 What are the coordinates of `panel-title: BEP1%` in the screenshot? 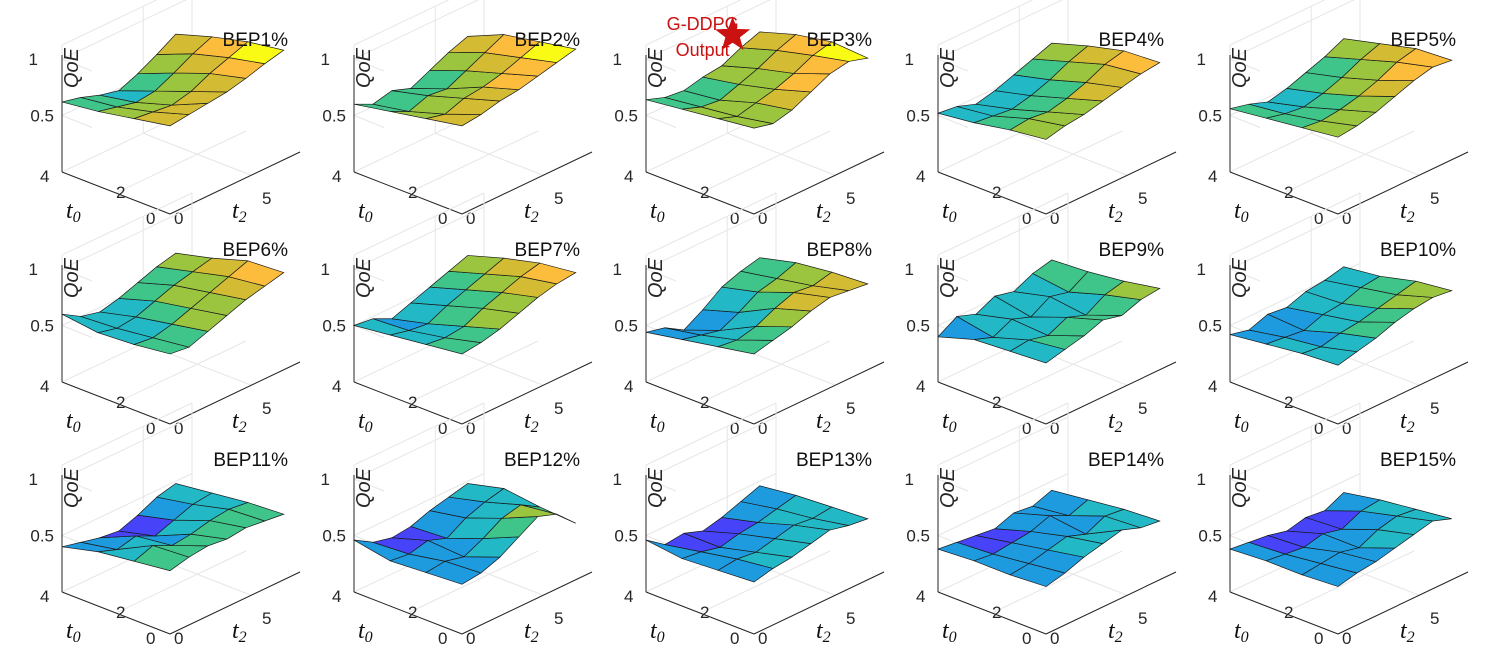 It's located at (256, 40).